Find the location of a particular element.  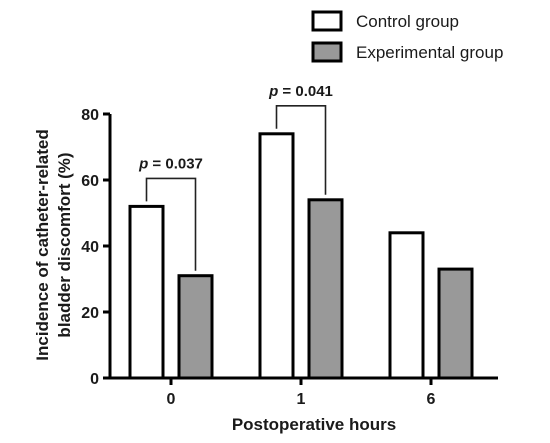

x-tick-label: 1 is located at coordinates (301, 399).